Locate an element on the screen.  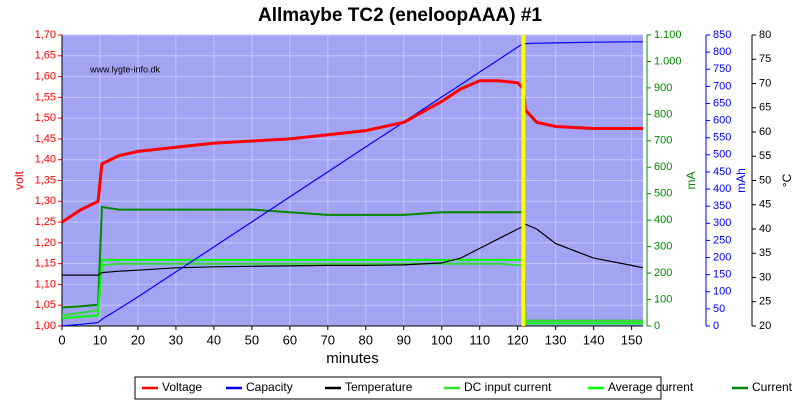
mah-tick-label: 200 is located at coordinates (722, 257).